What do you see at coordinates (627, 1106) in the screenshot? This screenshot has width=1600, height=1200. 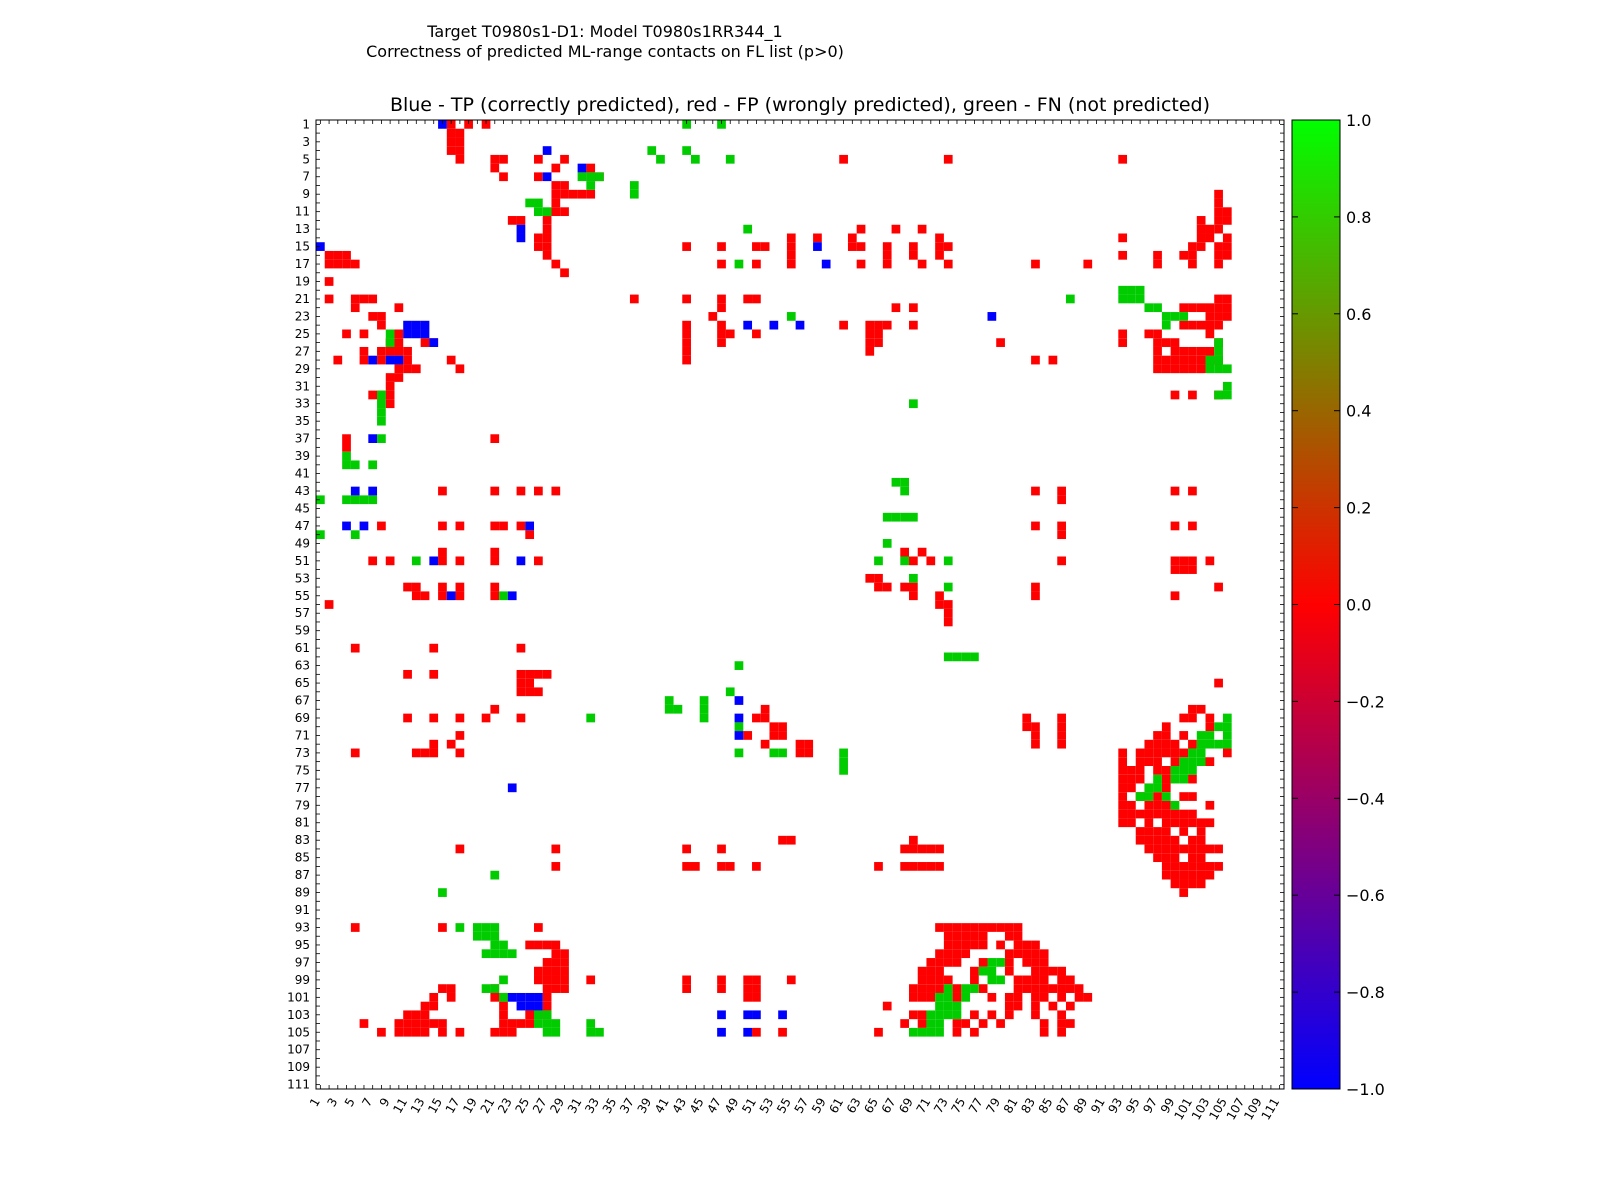 I see `x-tick-label: 37` at bounding box center [627, 1106].